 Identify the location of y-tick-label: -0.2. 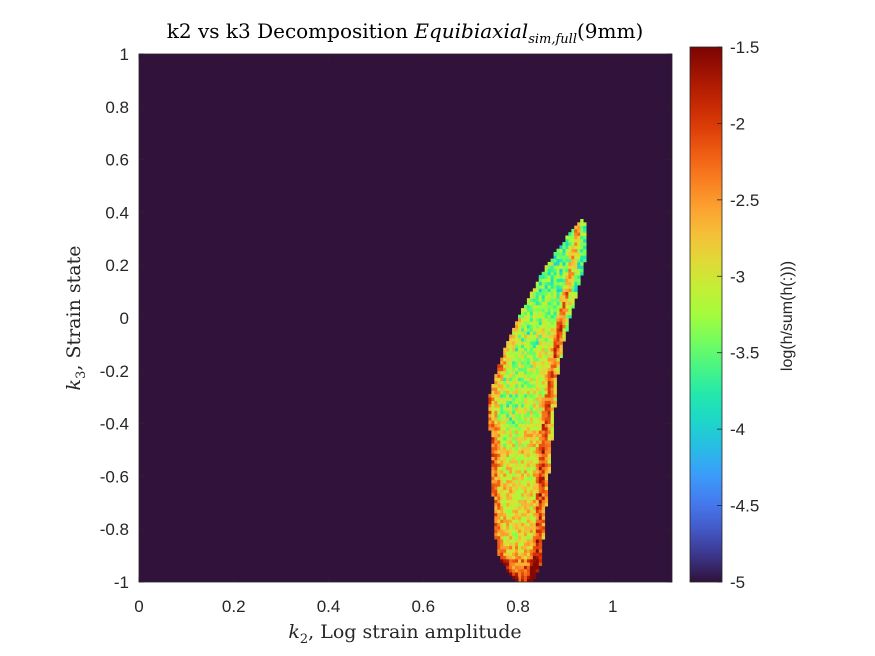
(114, 371).